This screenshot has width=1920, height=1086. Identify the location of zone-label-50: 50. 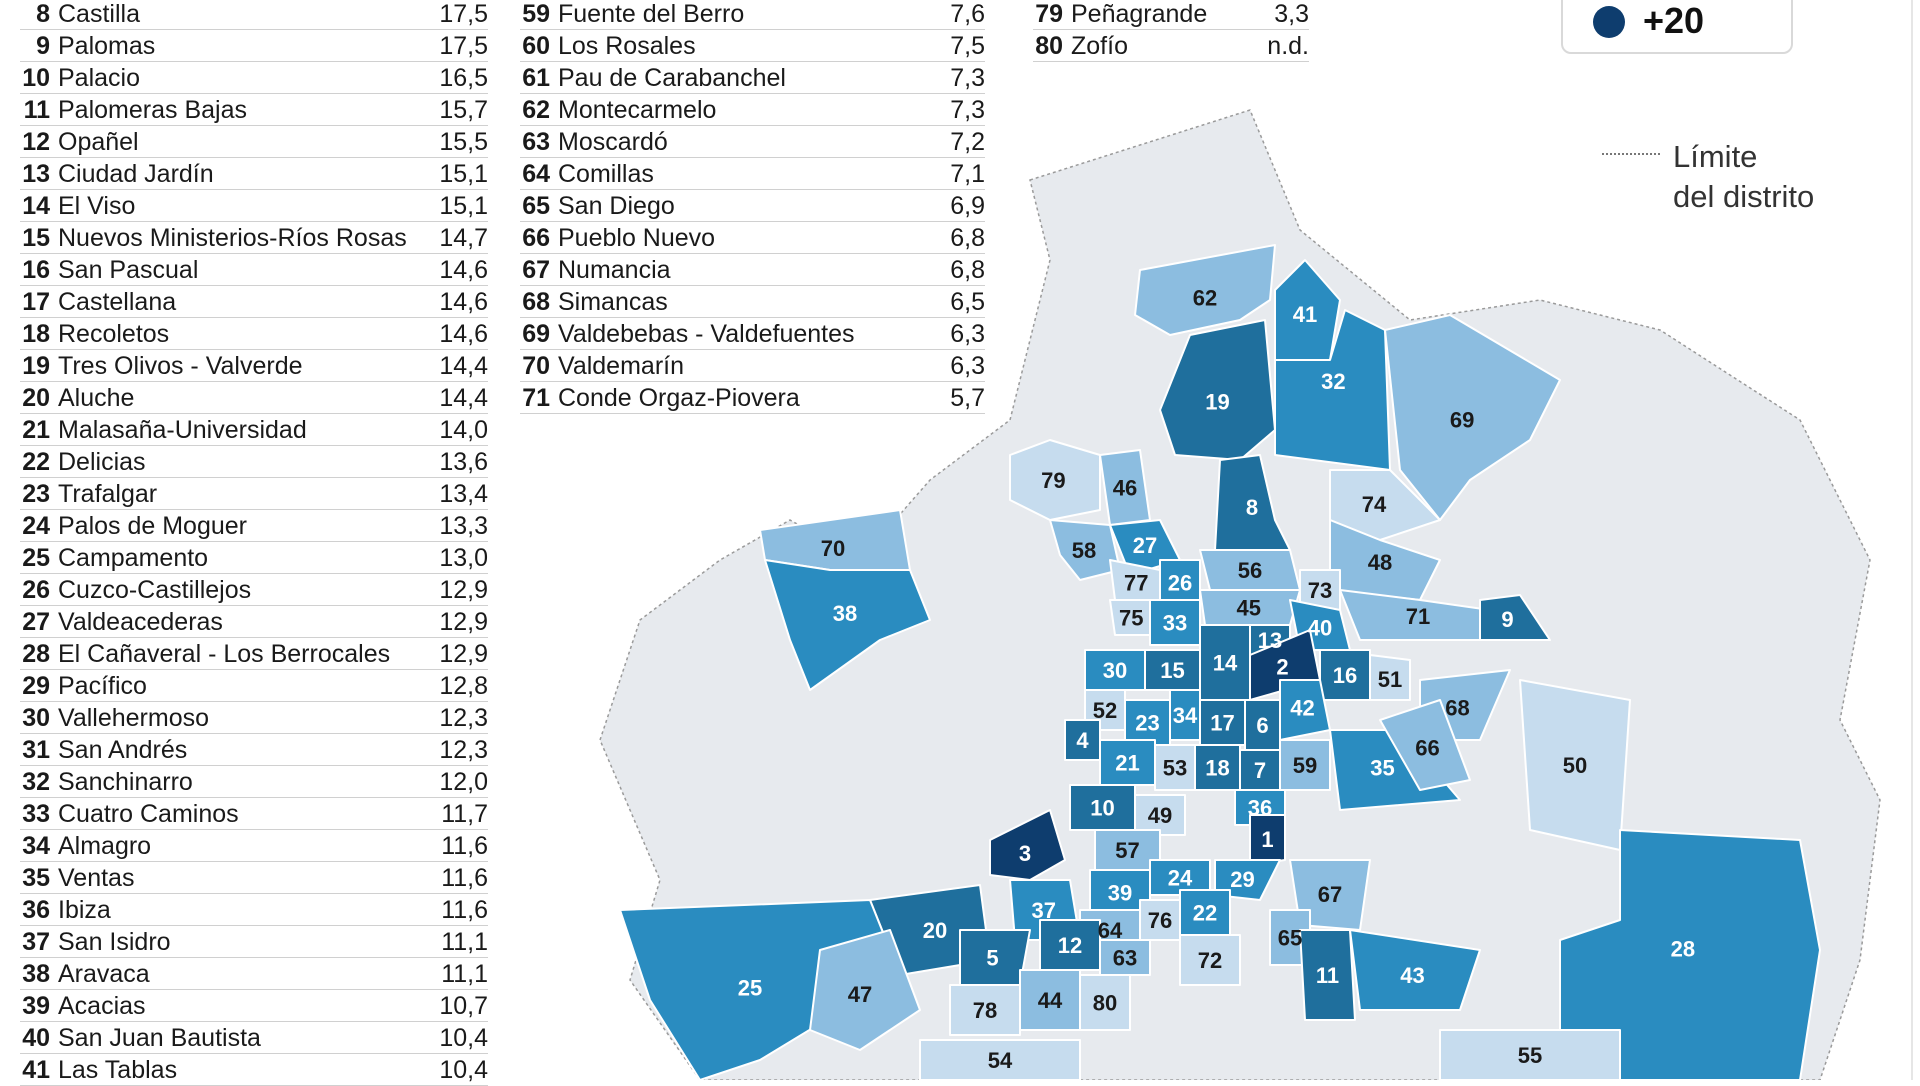
(1575, 765).